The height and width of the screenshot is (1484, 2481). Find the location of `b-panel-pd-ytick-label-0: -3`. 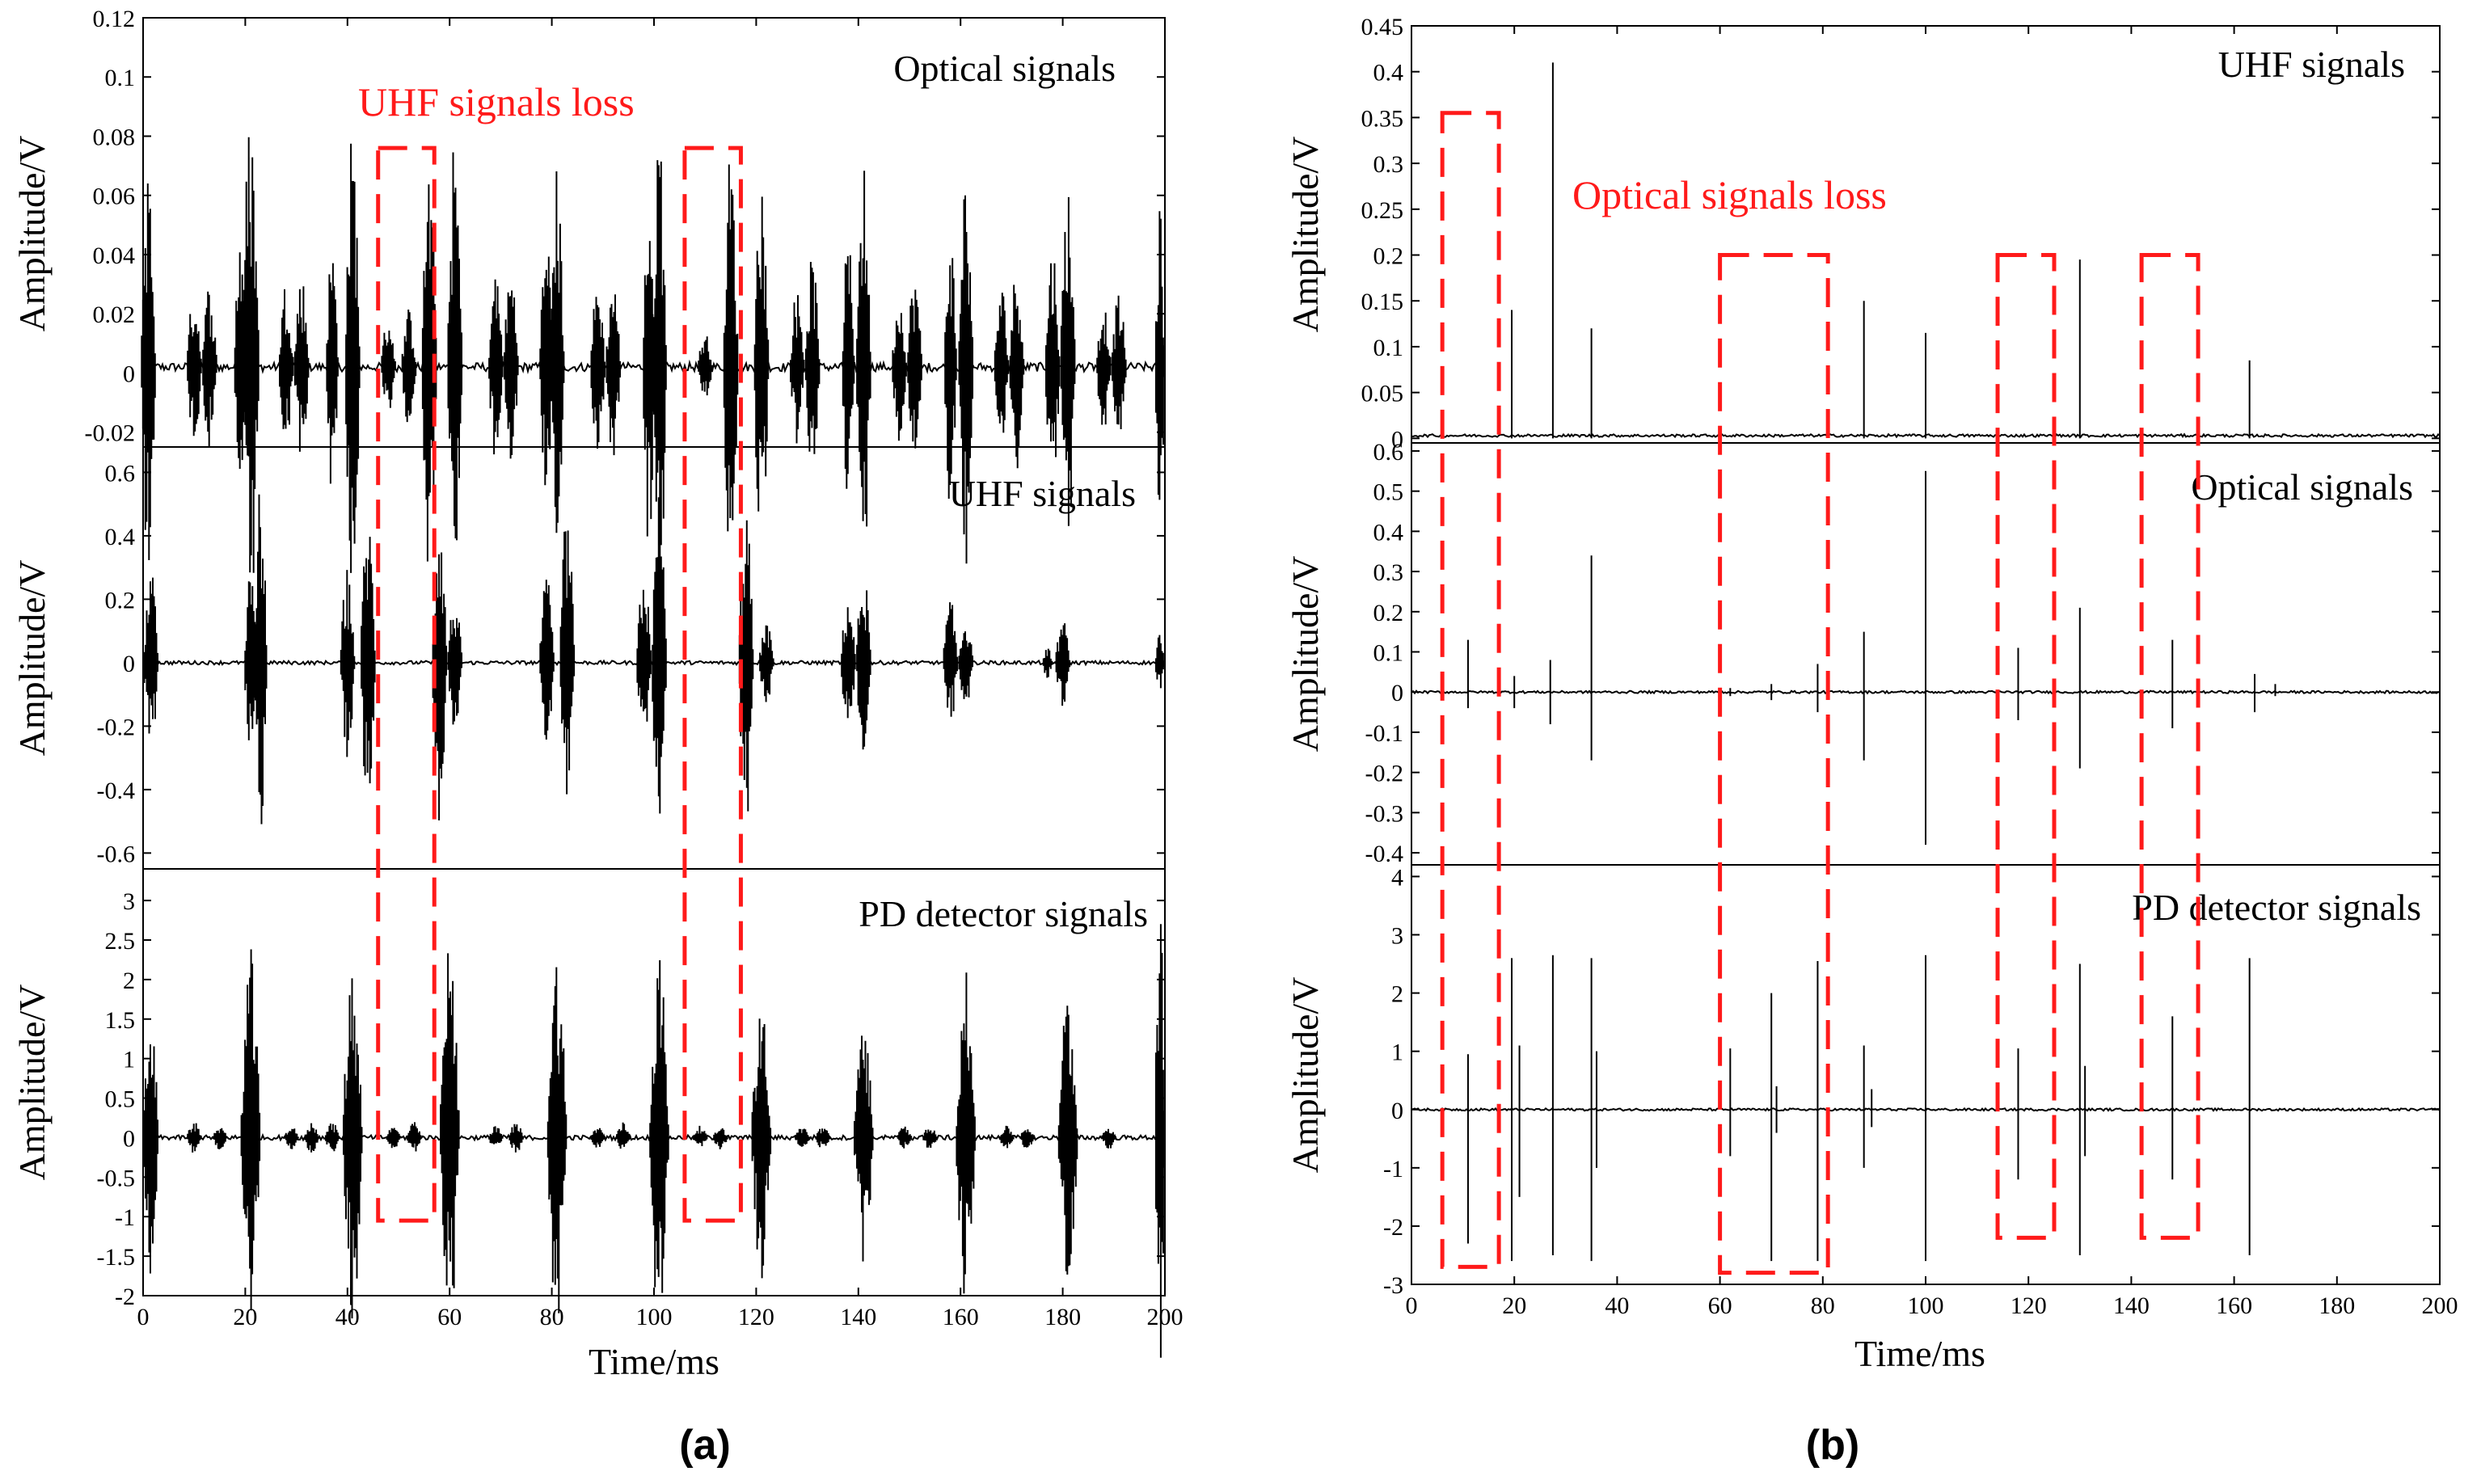

b-panel-pd-ytick-label-0: -3 is located at coordinates (1393, 1285).